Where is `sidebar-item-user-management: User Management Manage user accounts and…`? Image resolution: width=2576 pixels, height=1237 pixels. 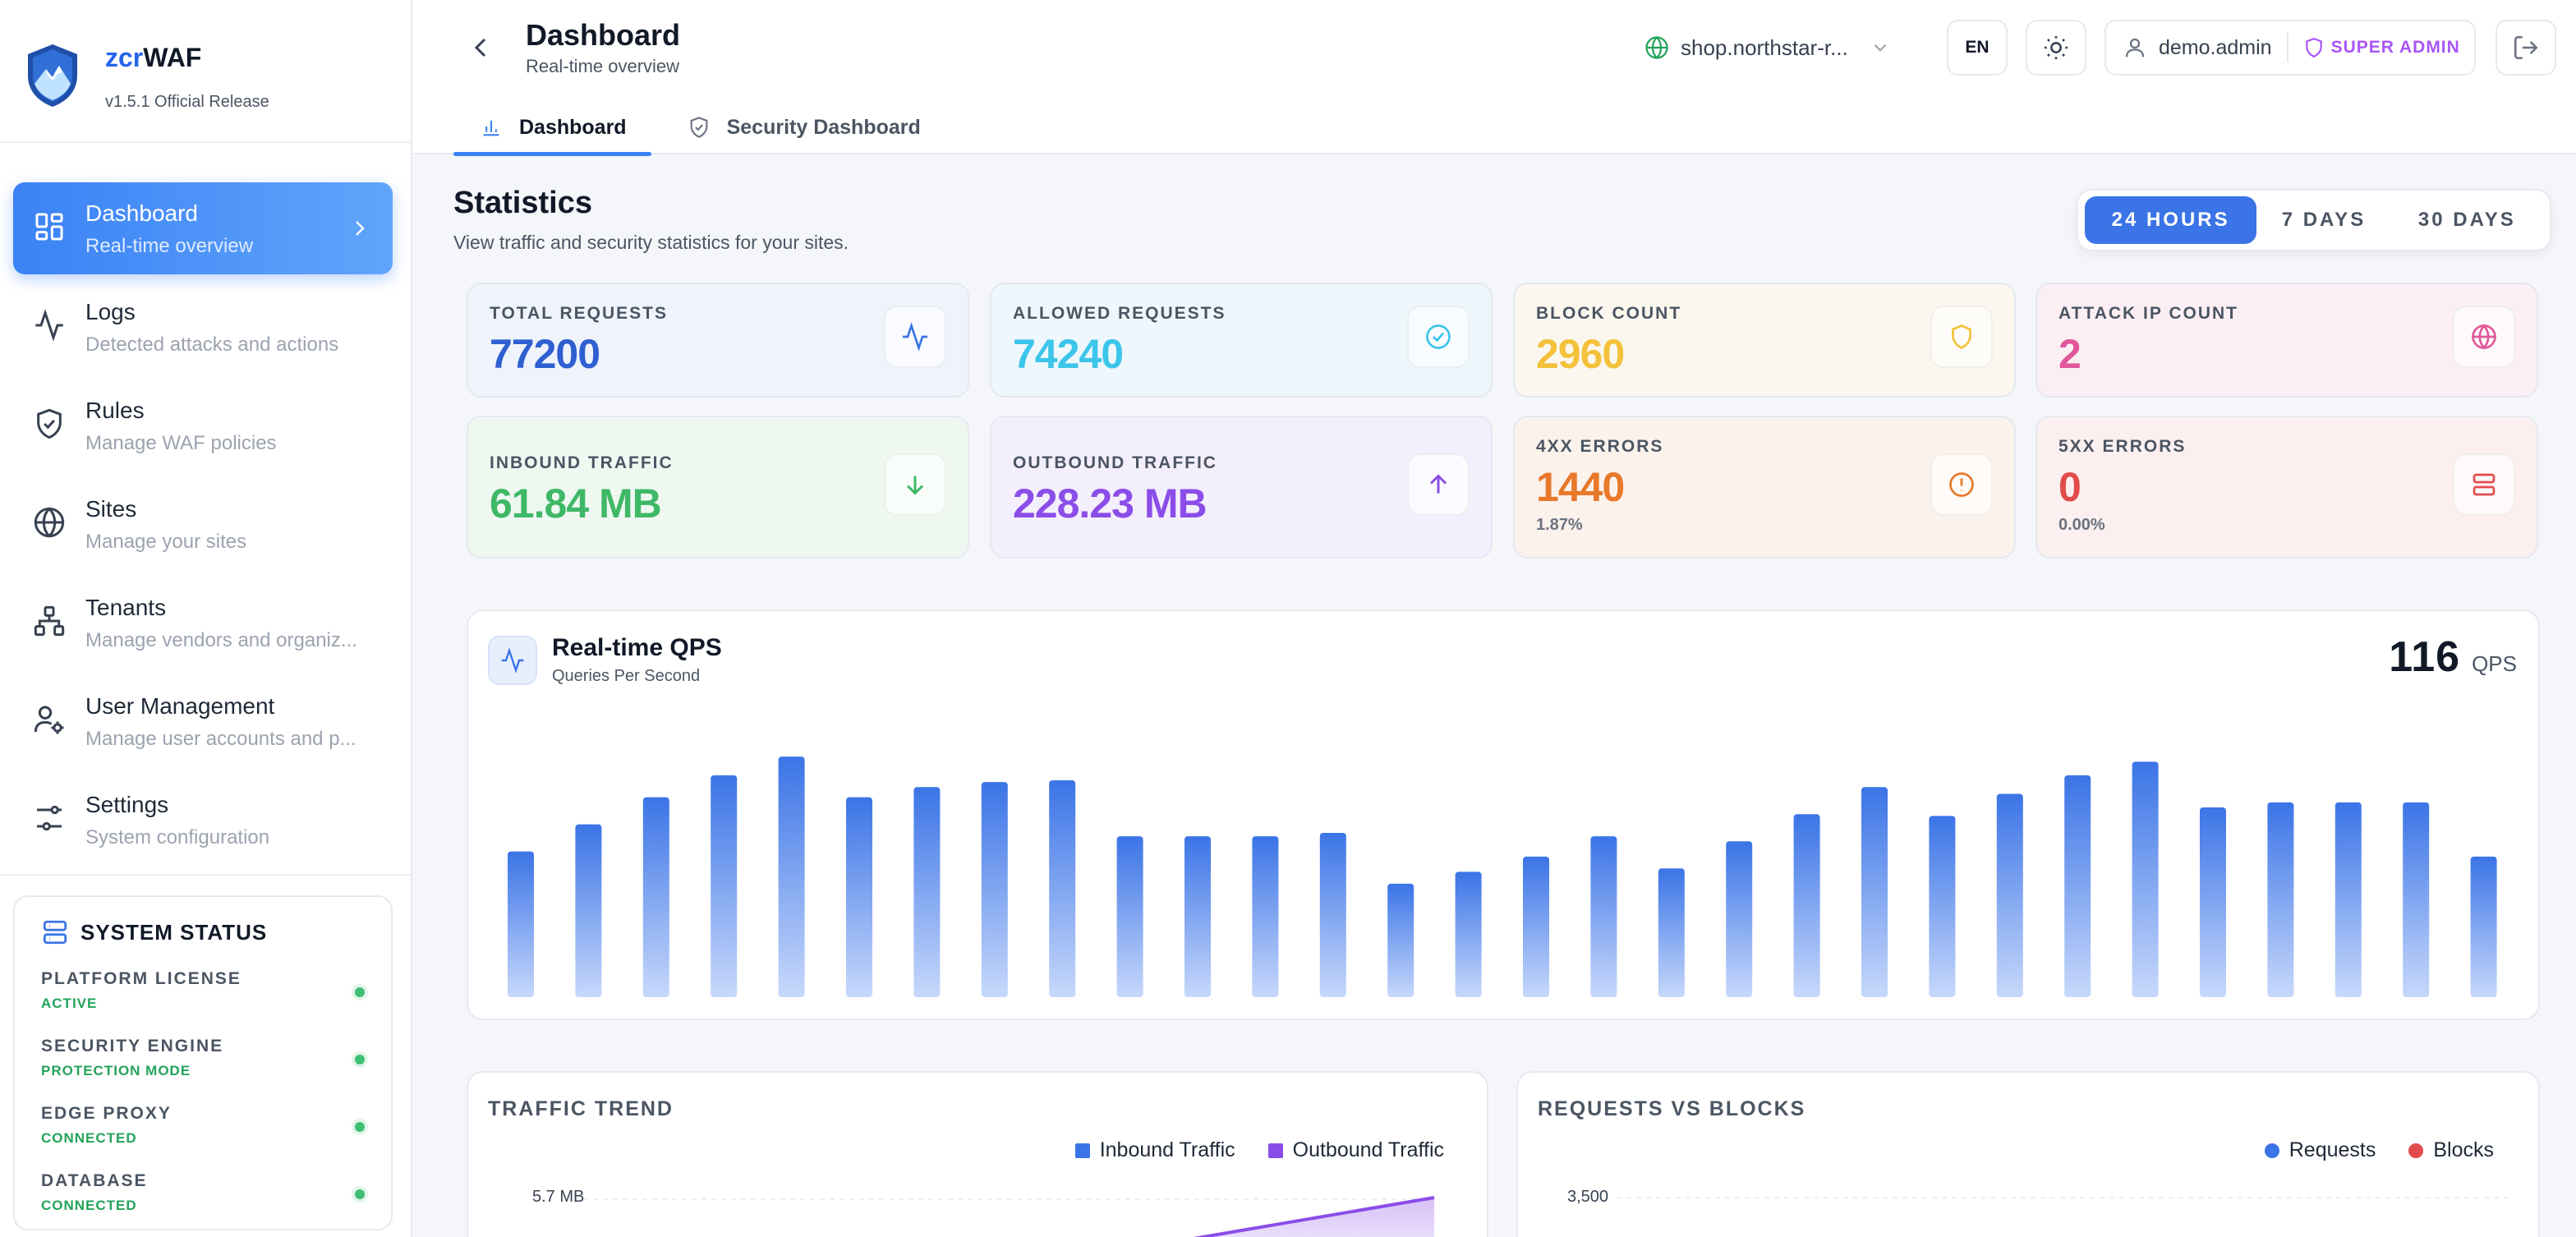
sidebar-item-user-management: User Management Manage user accounts and… is located at coordinates (203, 721).